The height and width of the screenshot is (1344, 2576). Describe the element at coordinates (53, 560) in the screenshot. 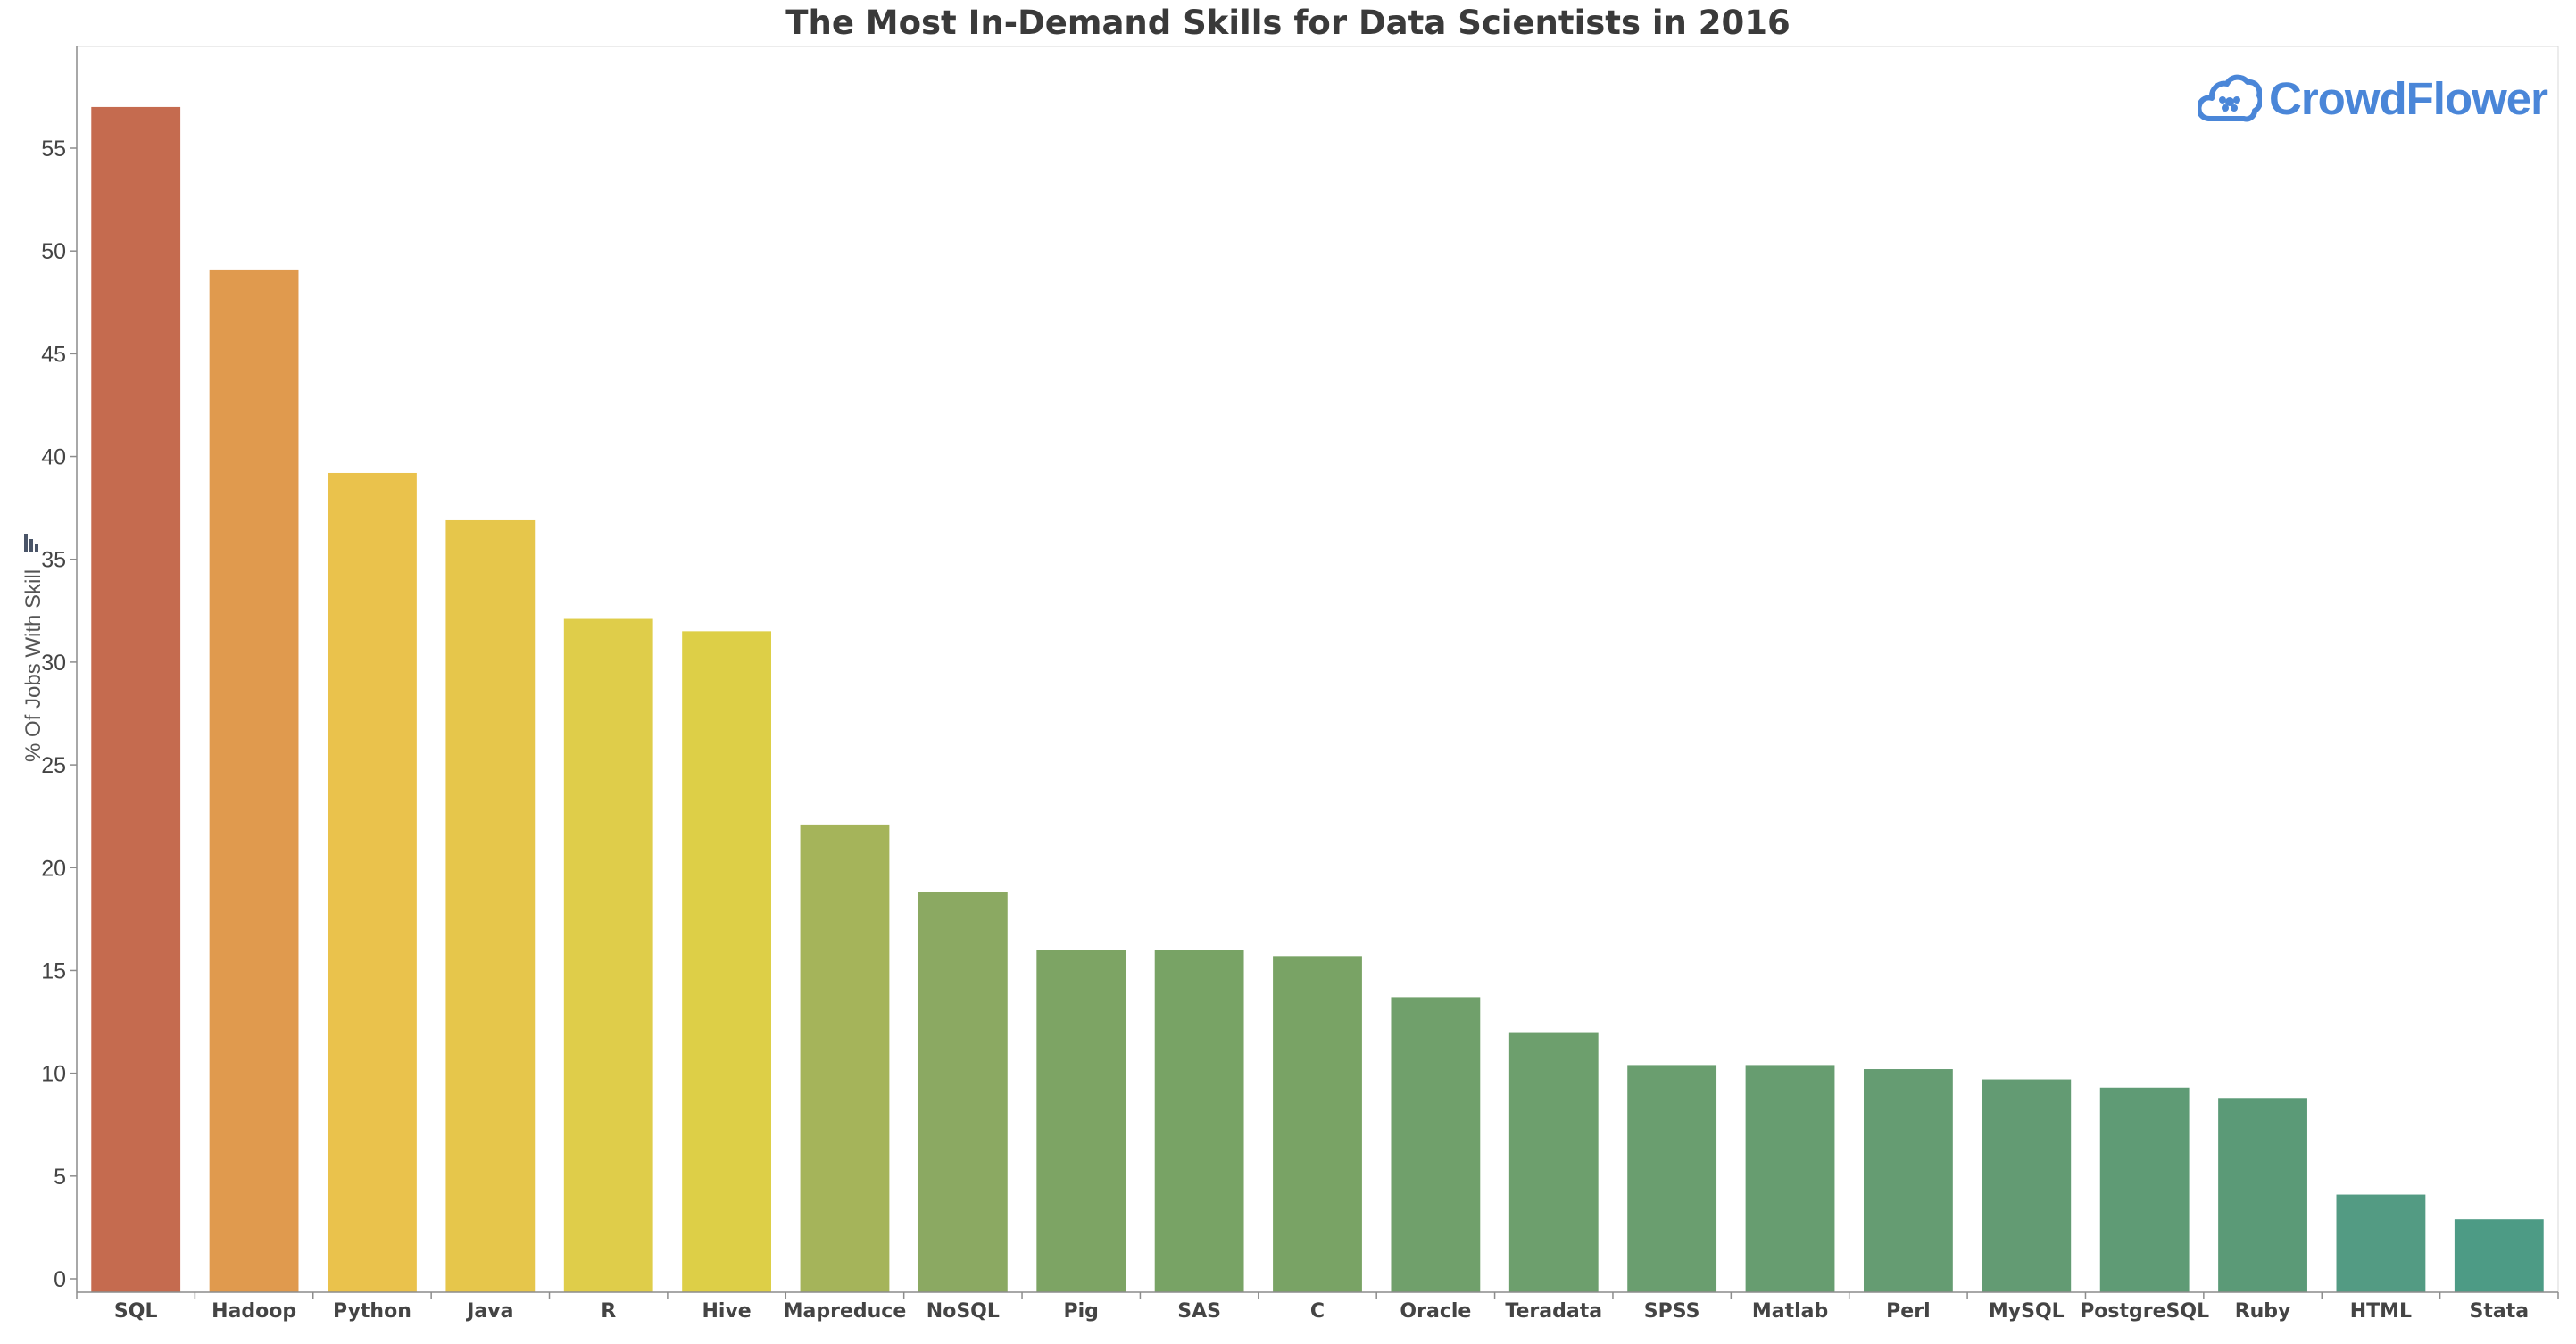

I see `y-tick-label: 35` at that location.